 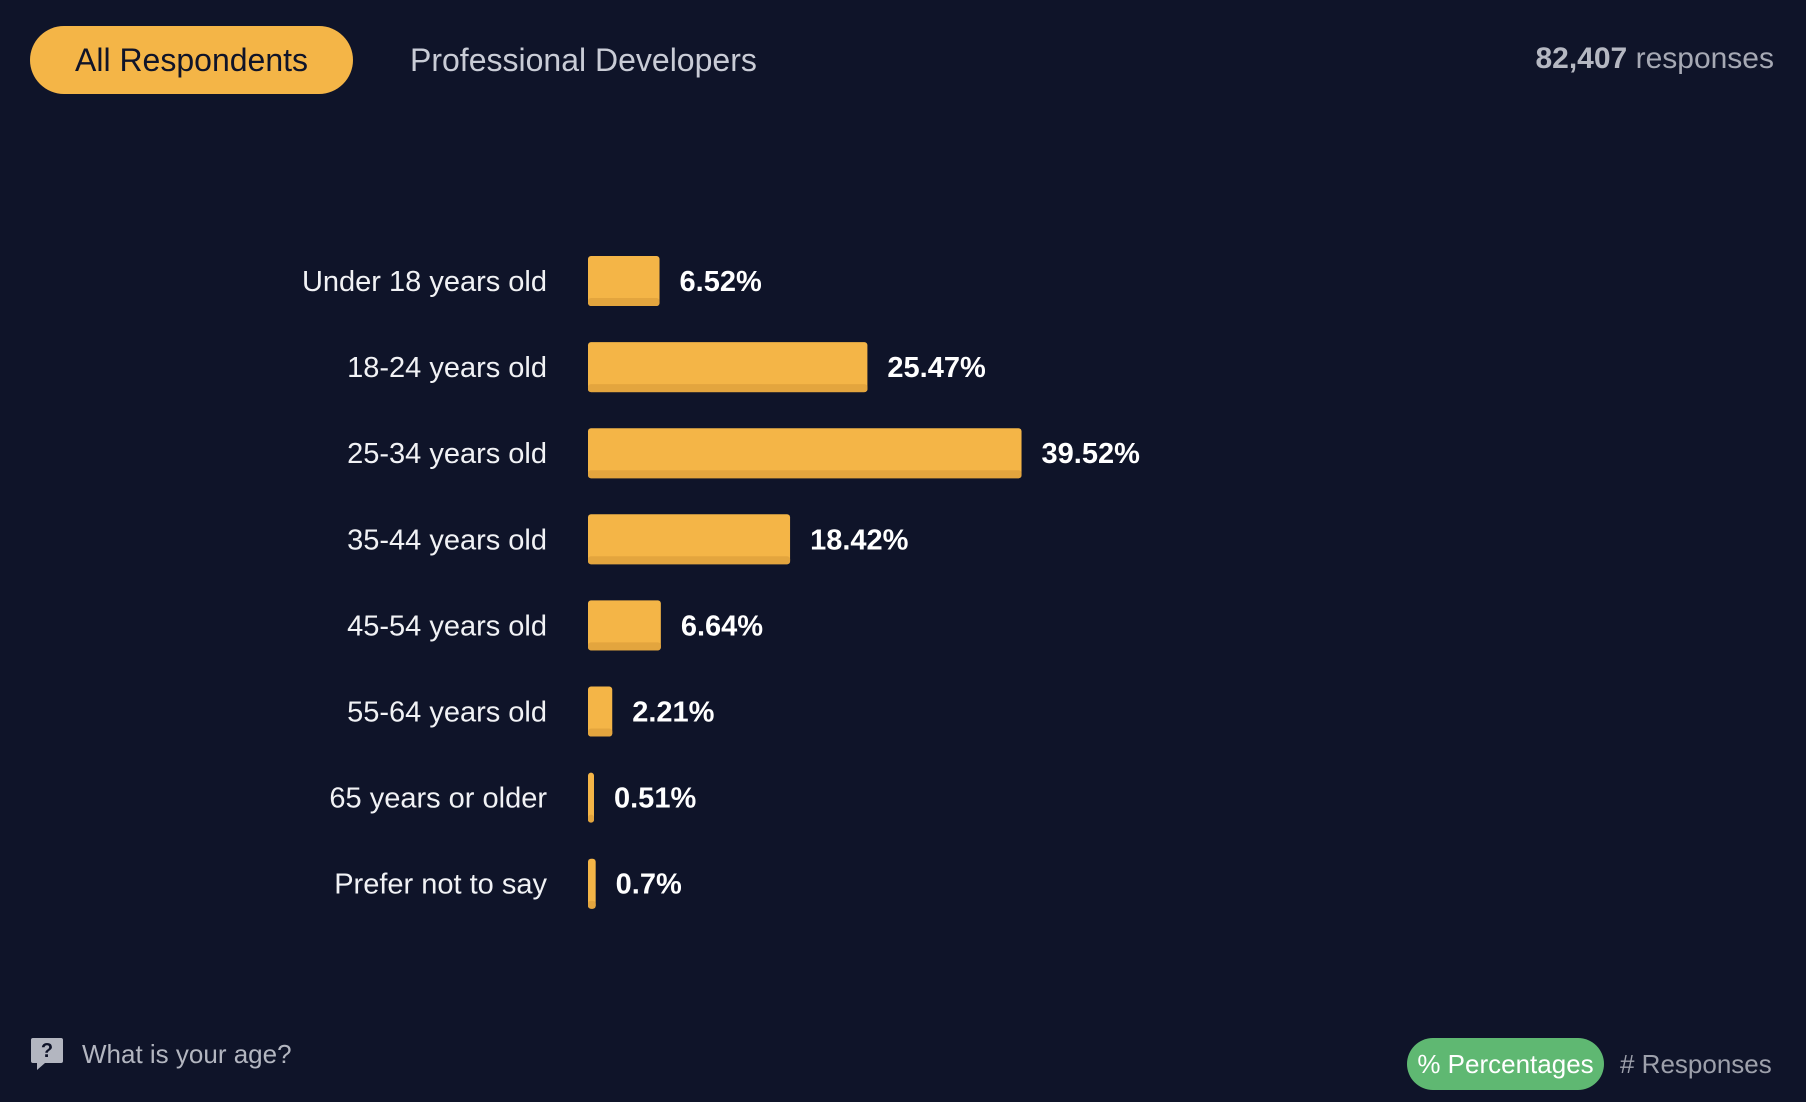 What do you see at coordinates (624, 281) in the screenshot?
I see `bar-under-18-years-old` at bounding box center [624, 281].